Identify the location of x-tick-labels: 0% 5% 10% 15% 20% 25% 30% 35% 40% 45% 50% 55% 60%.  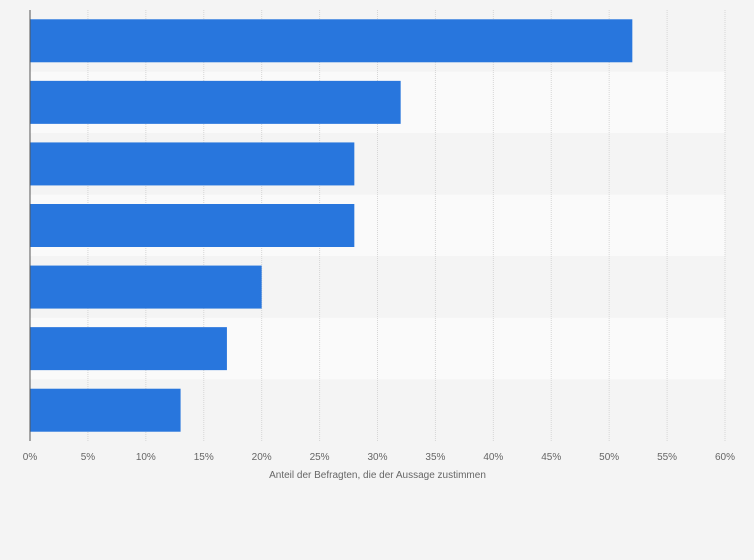
(379, 457).